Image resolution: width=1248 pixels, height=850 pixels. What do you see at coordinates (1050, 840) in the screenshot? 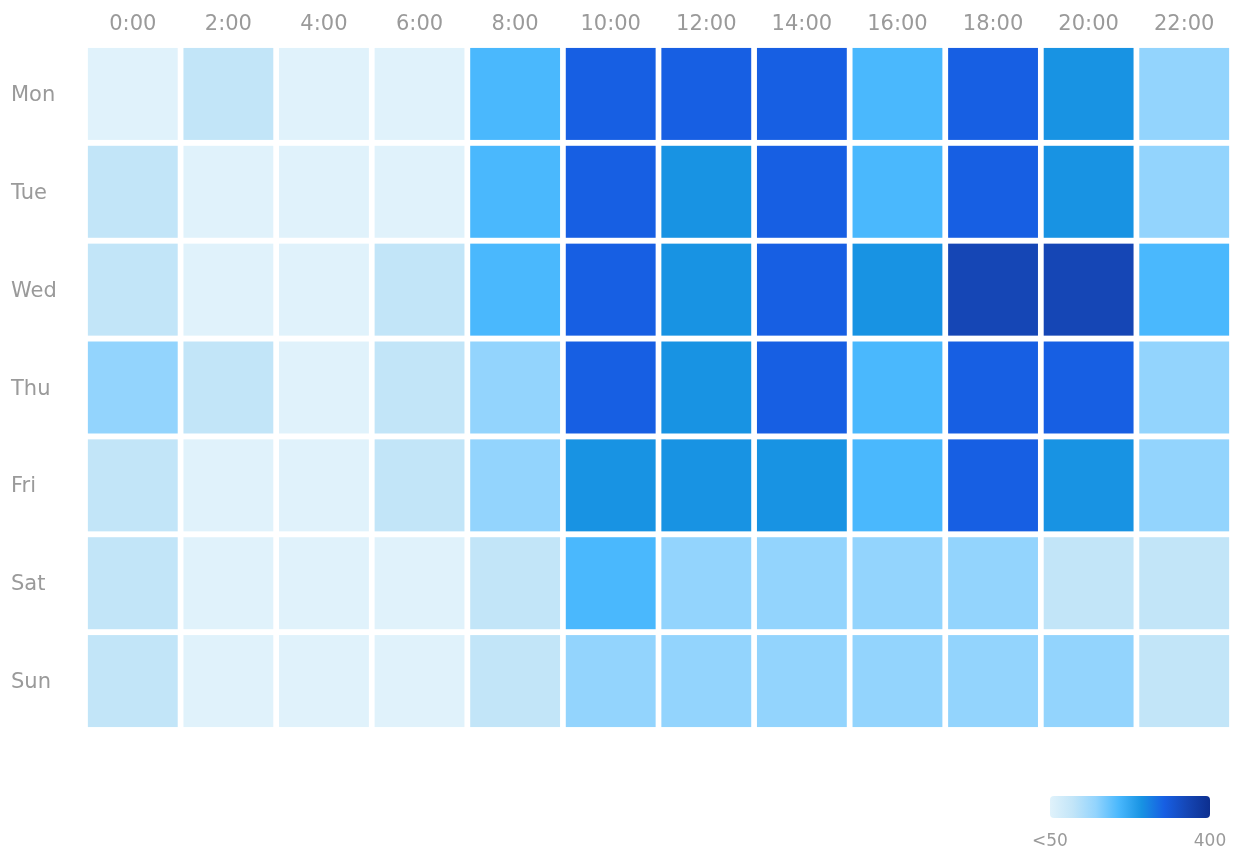
I see `color-bar-label: <50` at bounding box center [1050, 840].